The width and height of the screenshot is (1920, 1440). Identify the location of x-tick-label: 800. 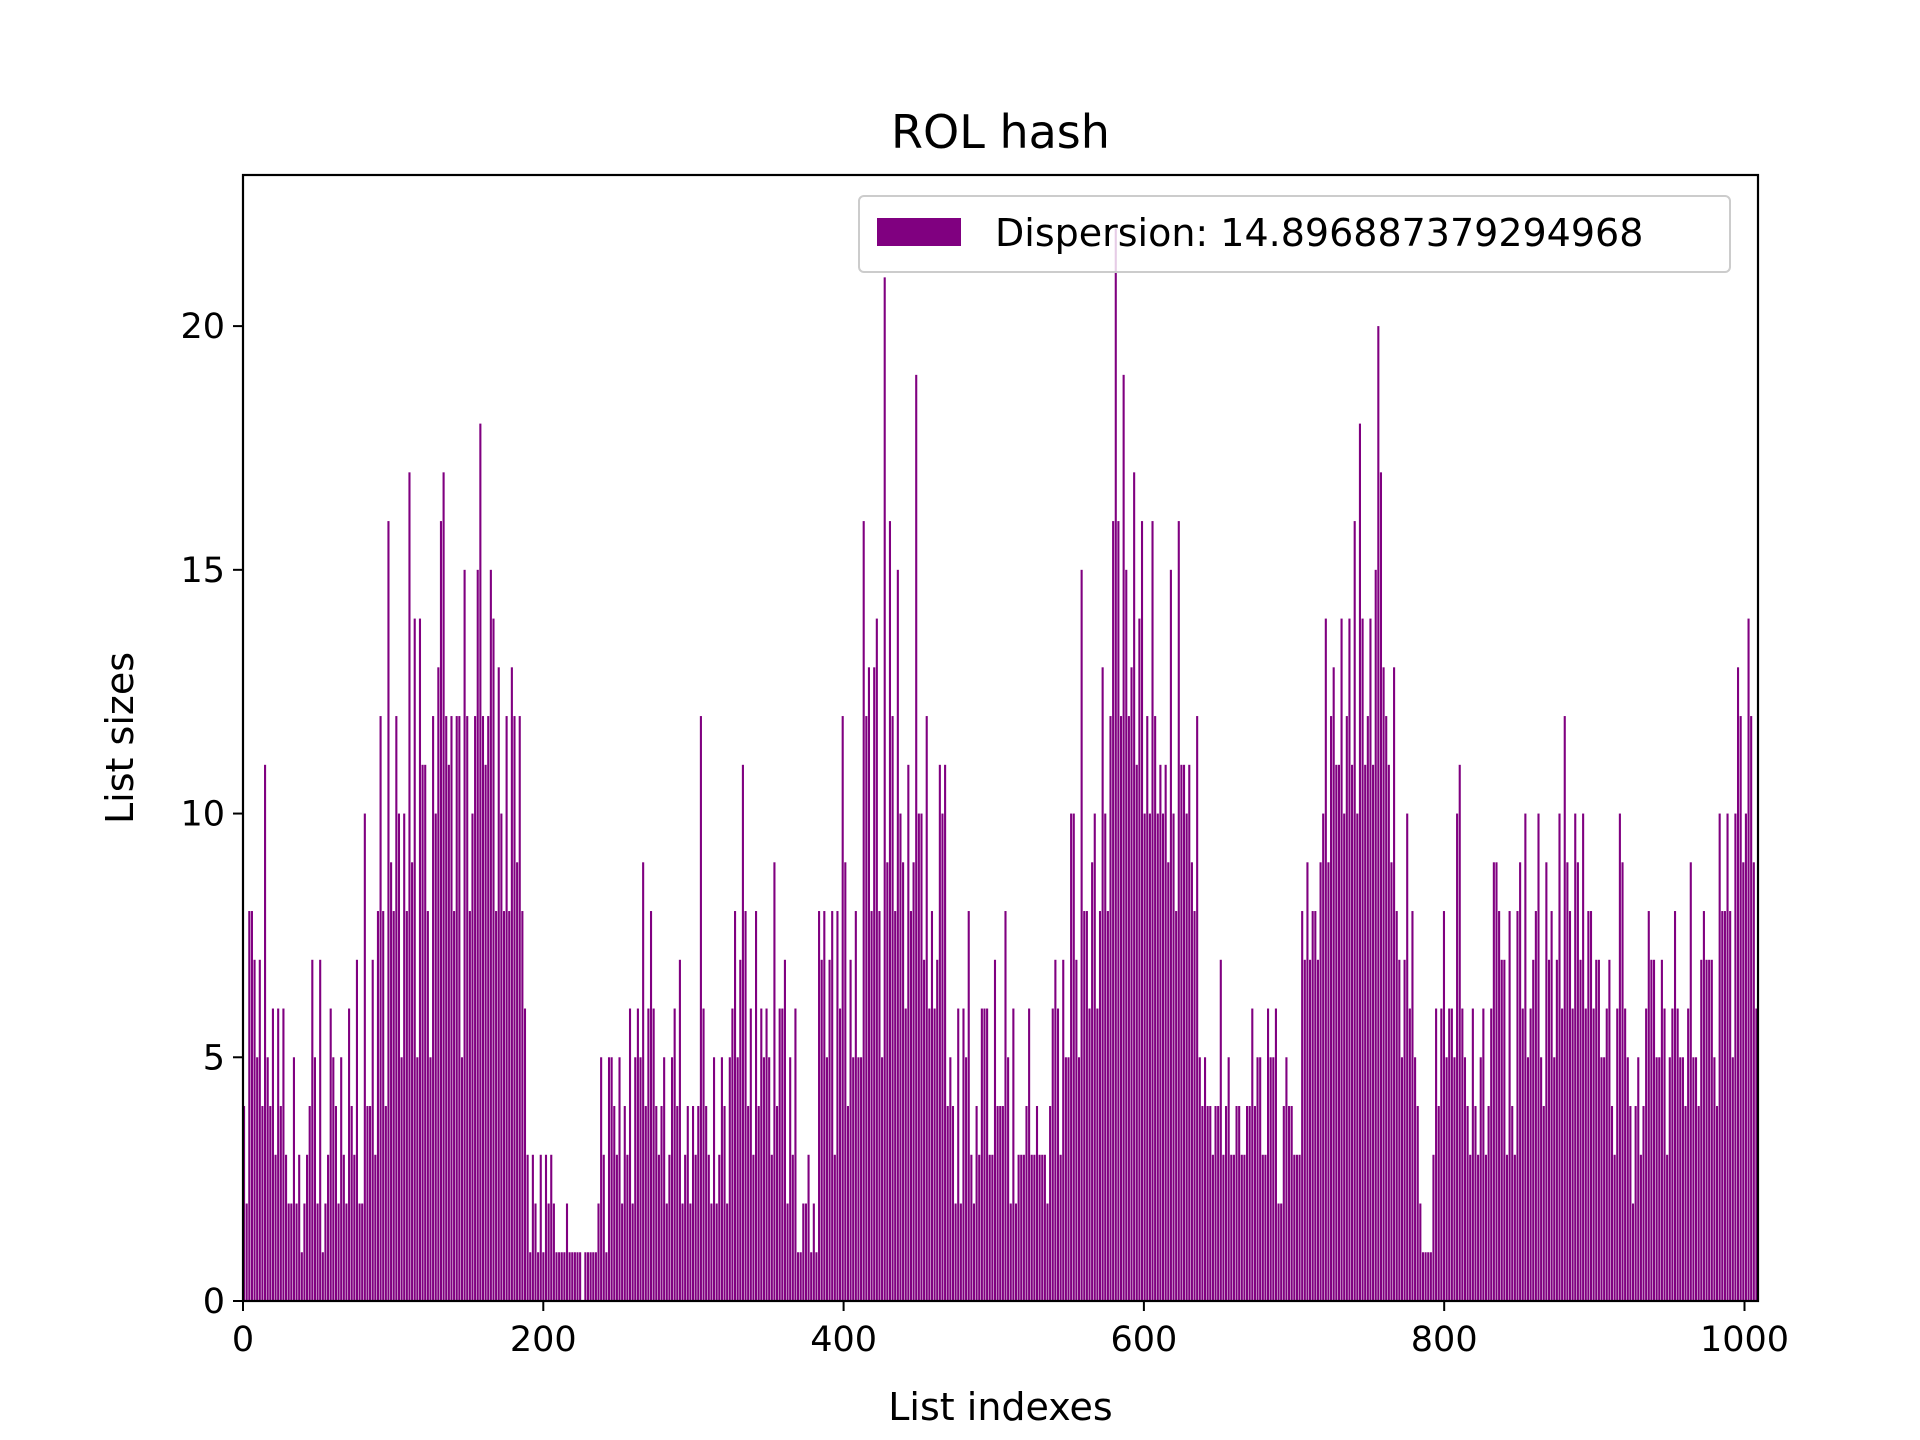
(1444, 1340).